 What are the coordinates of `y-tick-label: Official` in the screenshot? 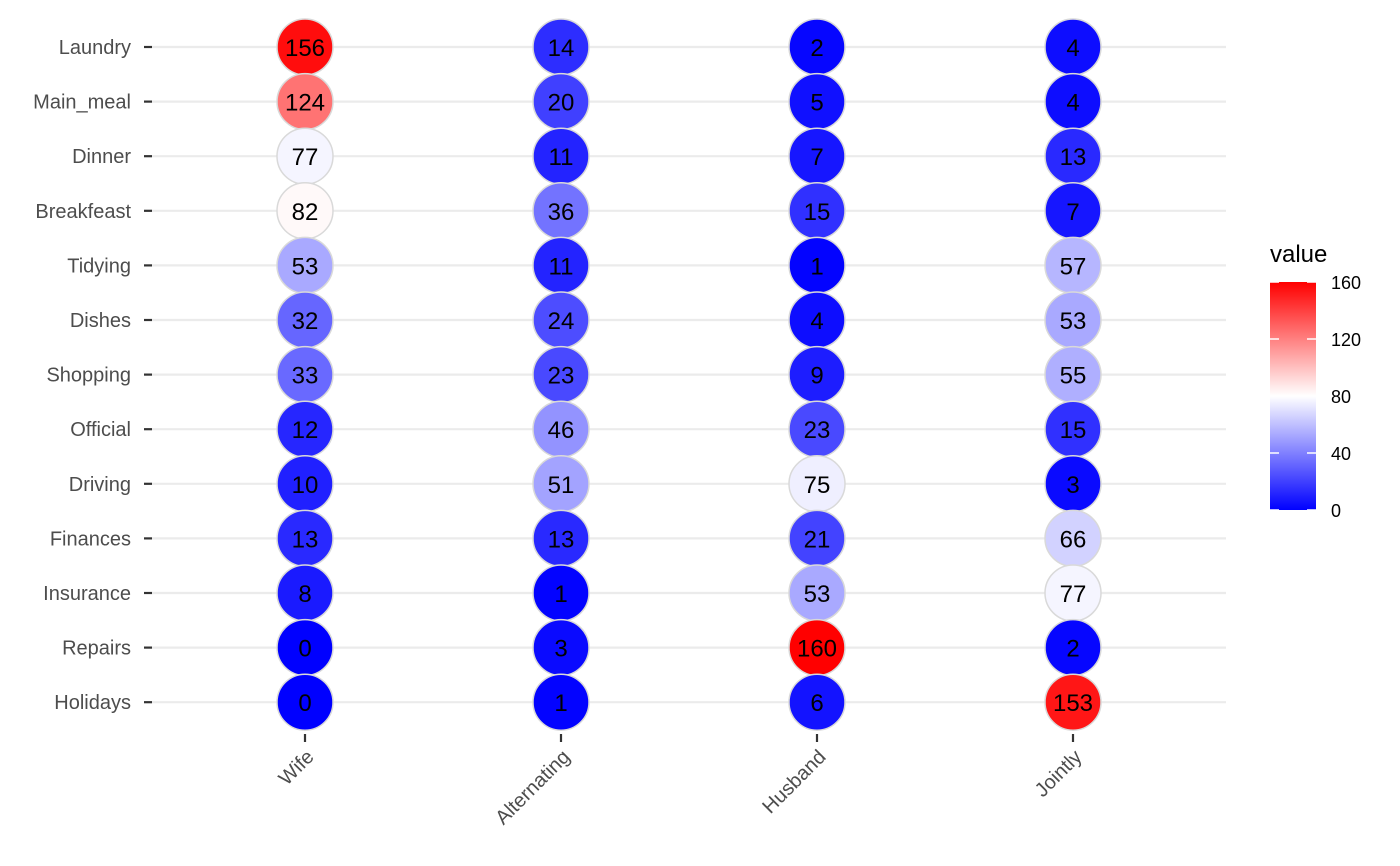 It's located at (100, 430).